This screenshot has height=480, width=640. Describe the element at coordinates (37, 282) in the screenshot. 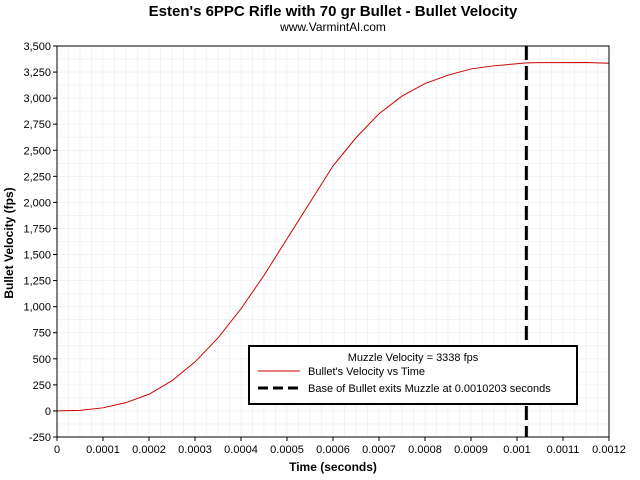

I see `y-tick-label: 1,250` at that location.